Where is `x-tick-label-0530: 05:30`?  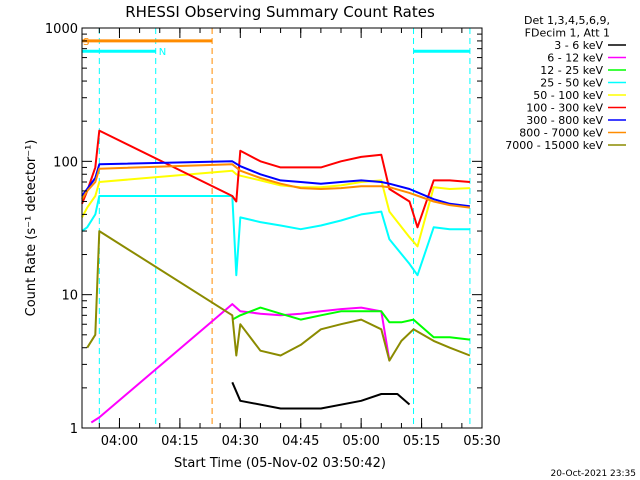
x-tick-label-0530: 05:30 is located at coordinates (481, 441).